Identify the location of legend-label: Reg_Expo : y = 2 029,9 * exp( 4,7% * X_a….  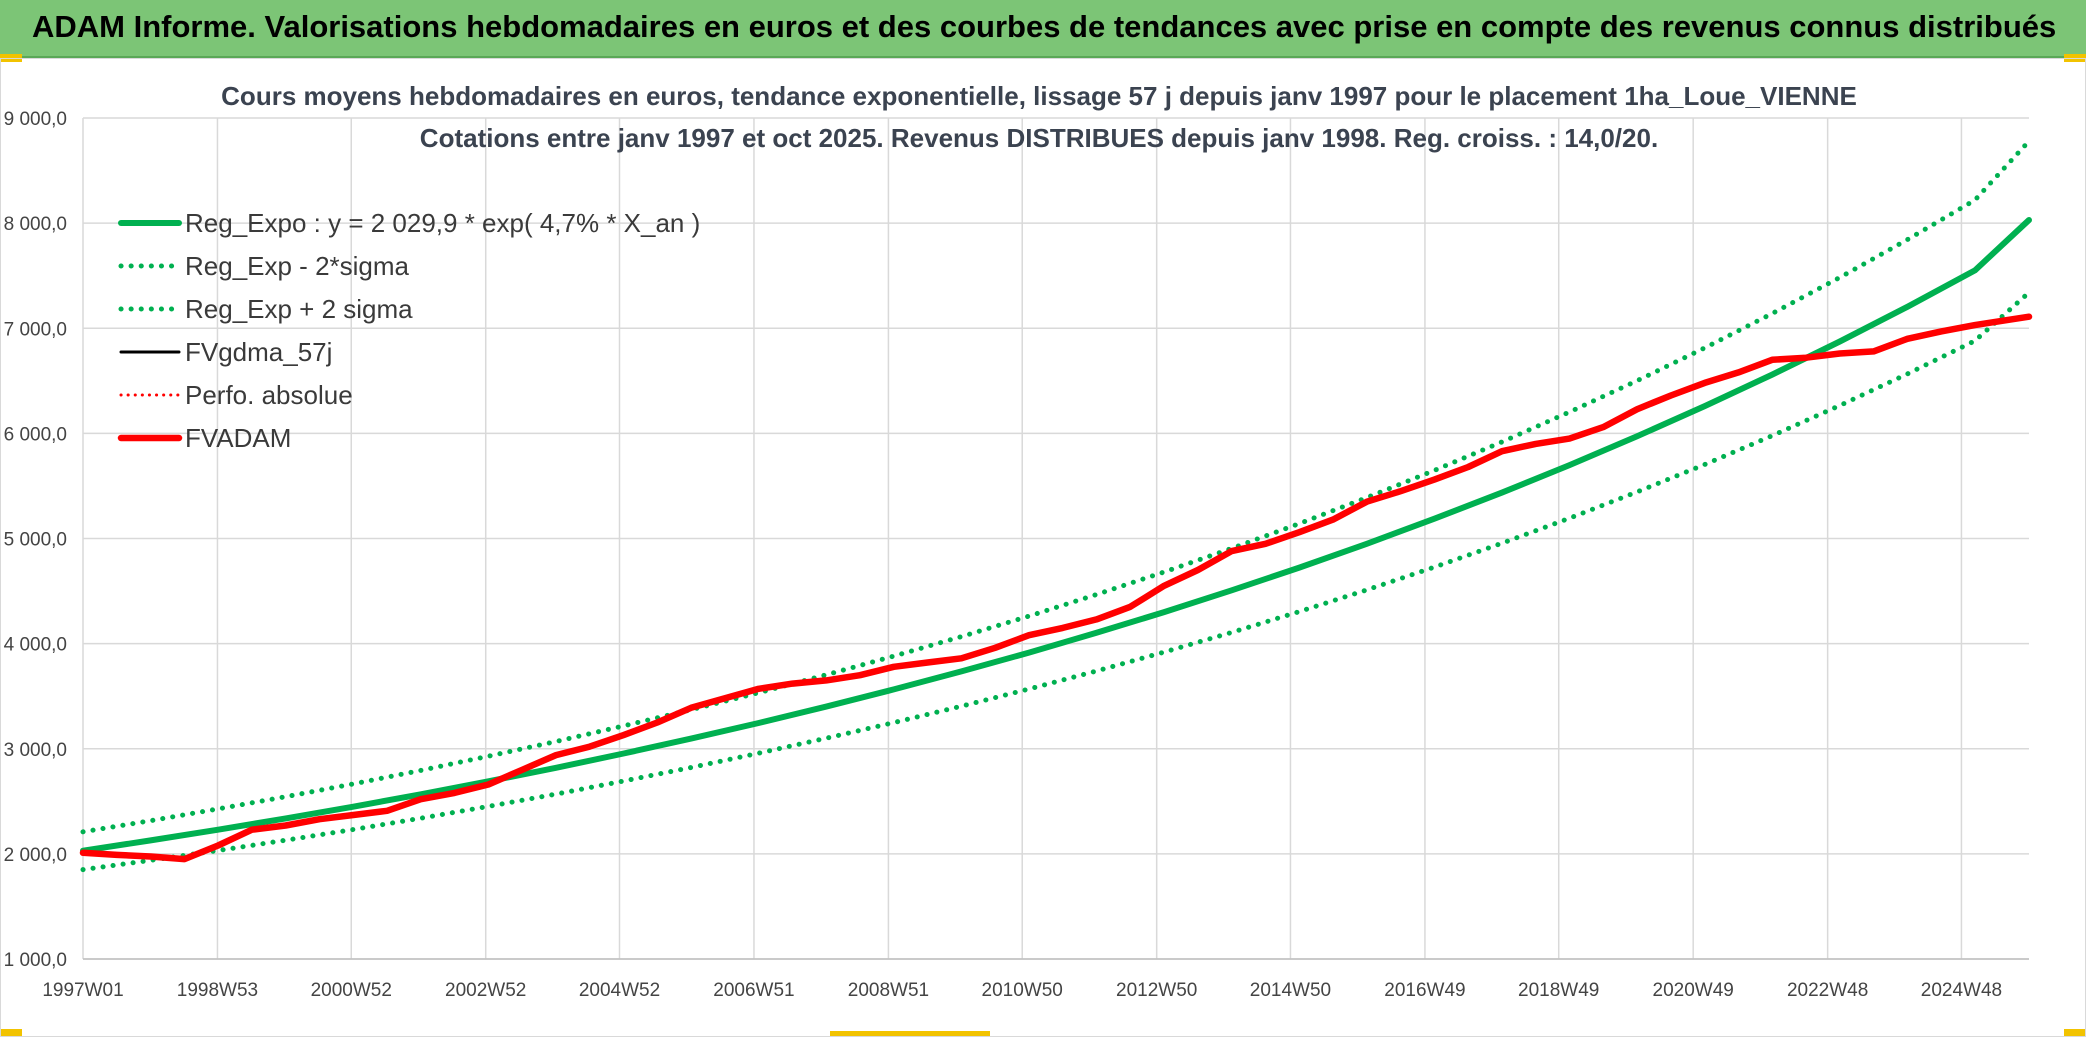
(442, 223).